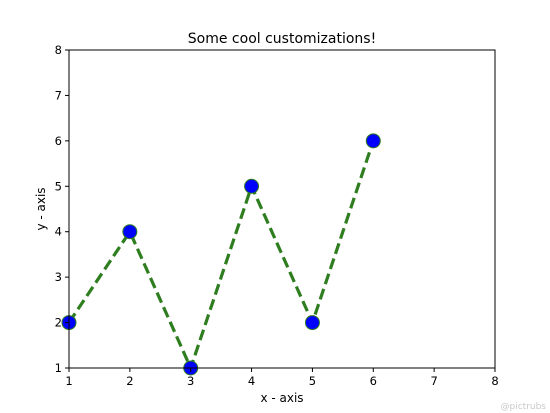 The height and width of the screenshot is (413, 550). What do you see at coordinates (58, 186) in the screenshot?
I see `y-tick-label-4: 5` at bounding box center [58, 186].